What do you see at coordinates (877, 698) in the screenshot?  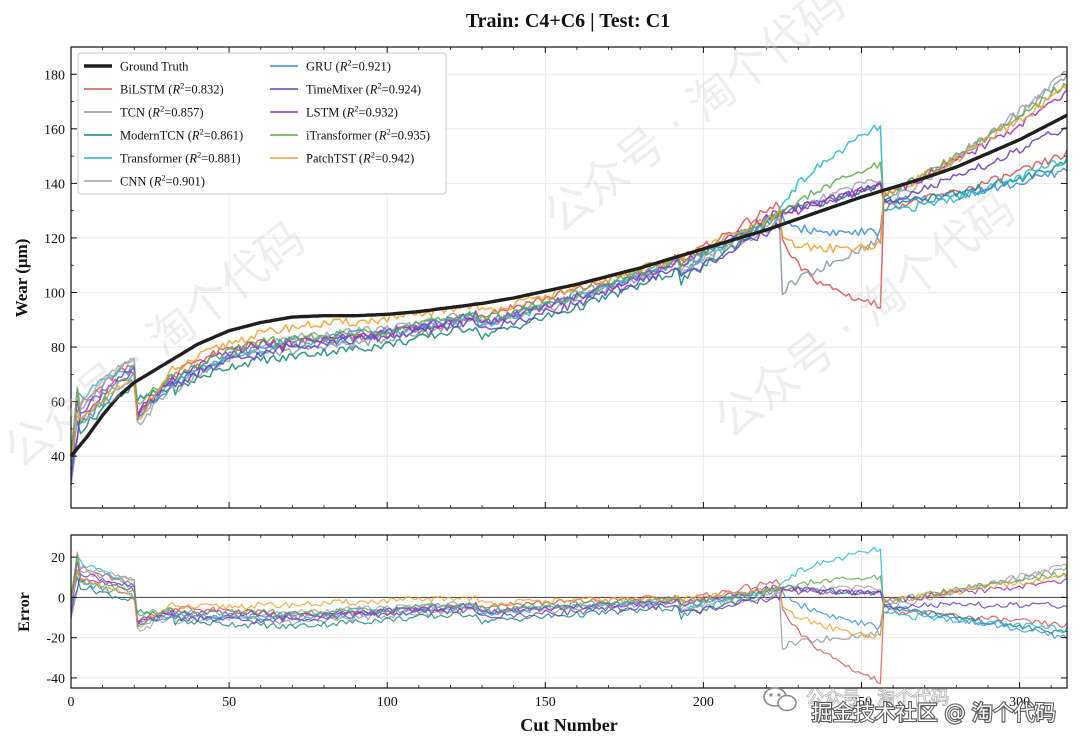 I see `footer-channel-text: 公众号 · 淘个代码` at bounding box center [877, 698].